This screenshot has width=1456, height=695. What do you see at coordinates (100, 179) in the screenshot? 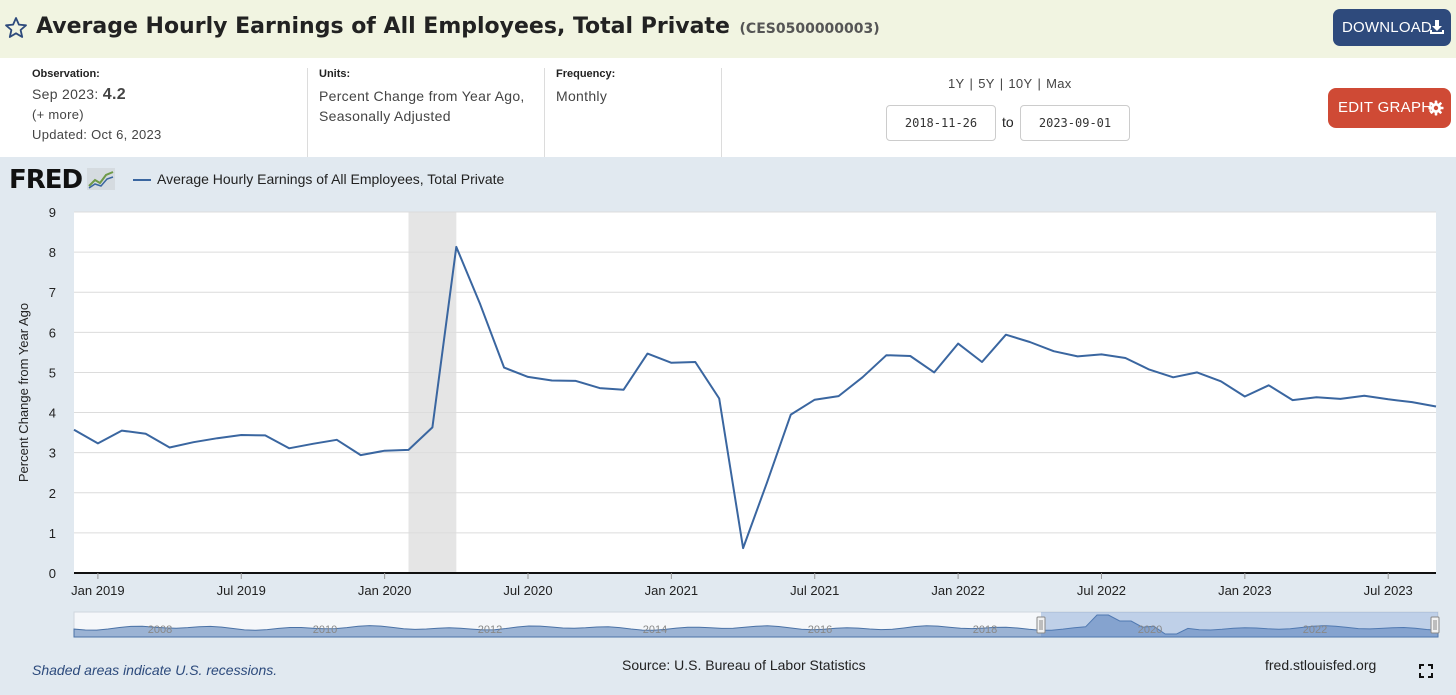
I see `fred-chart-logo-icon` at bounding box center [100, 179].